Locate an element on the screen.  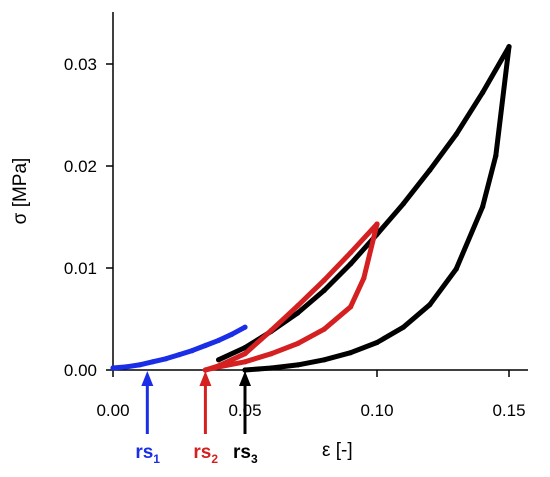
y-tick-label: 0.00 is located at coordinates (80, 370).